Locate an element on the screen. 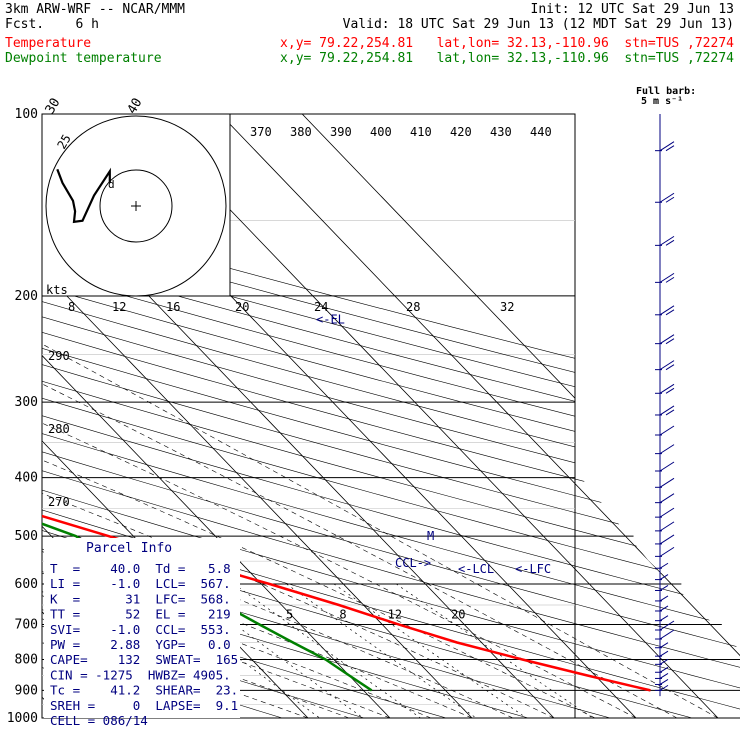 This screenshot has height=744, width=740. hodograph-ring is located at coordinates (136, 206).